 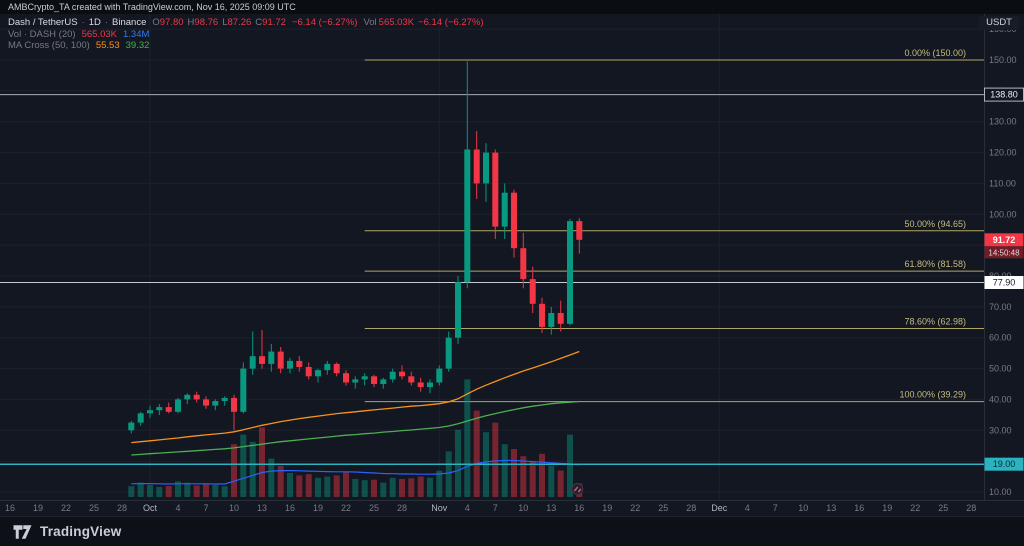 I want to click on svg-text: 50.00% (94.65), so click(x=935, y=224).